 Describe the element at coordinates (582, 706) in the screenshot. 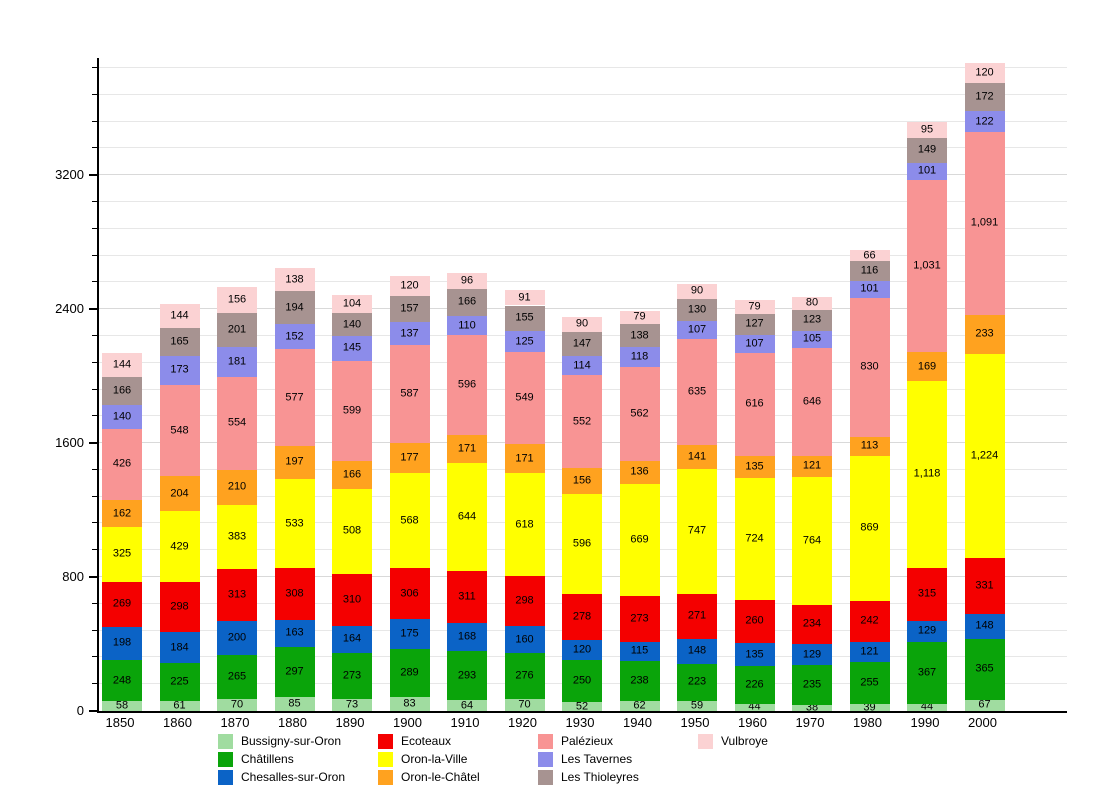

I see `bar-segment-bussigny-sur-oron-1930: 52` at that location.